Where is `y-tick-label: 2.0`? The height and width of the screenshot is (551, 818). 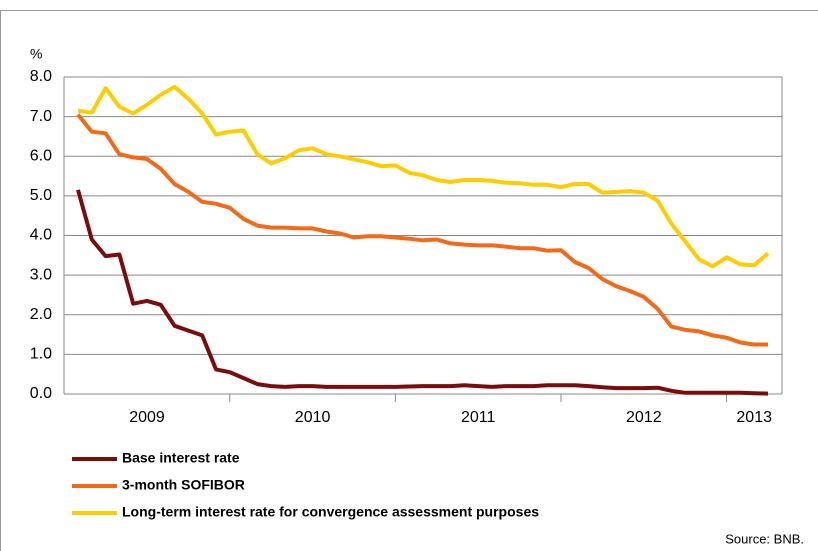
y-tick-label: 2.0 is located at coordinates (41, 314).